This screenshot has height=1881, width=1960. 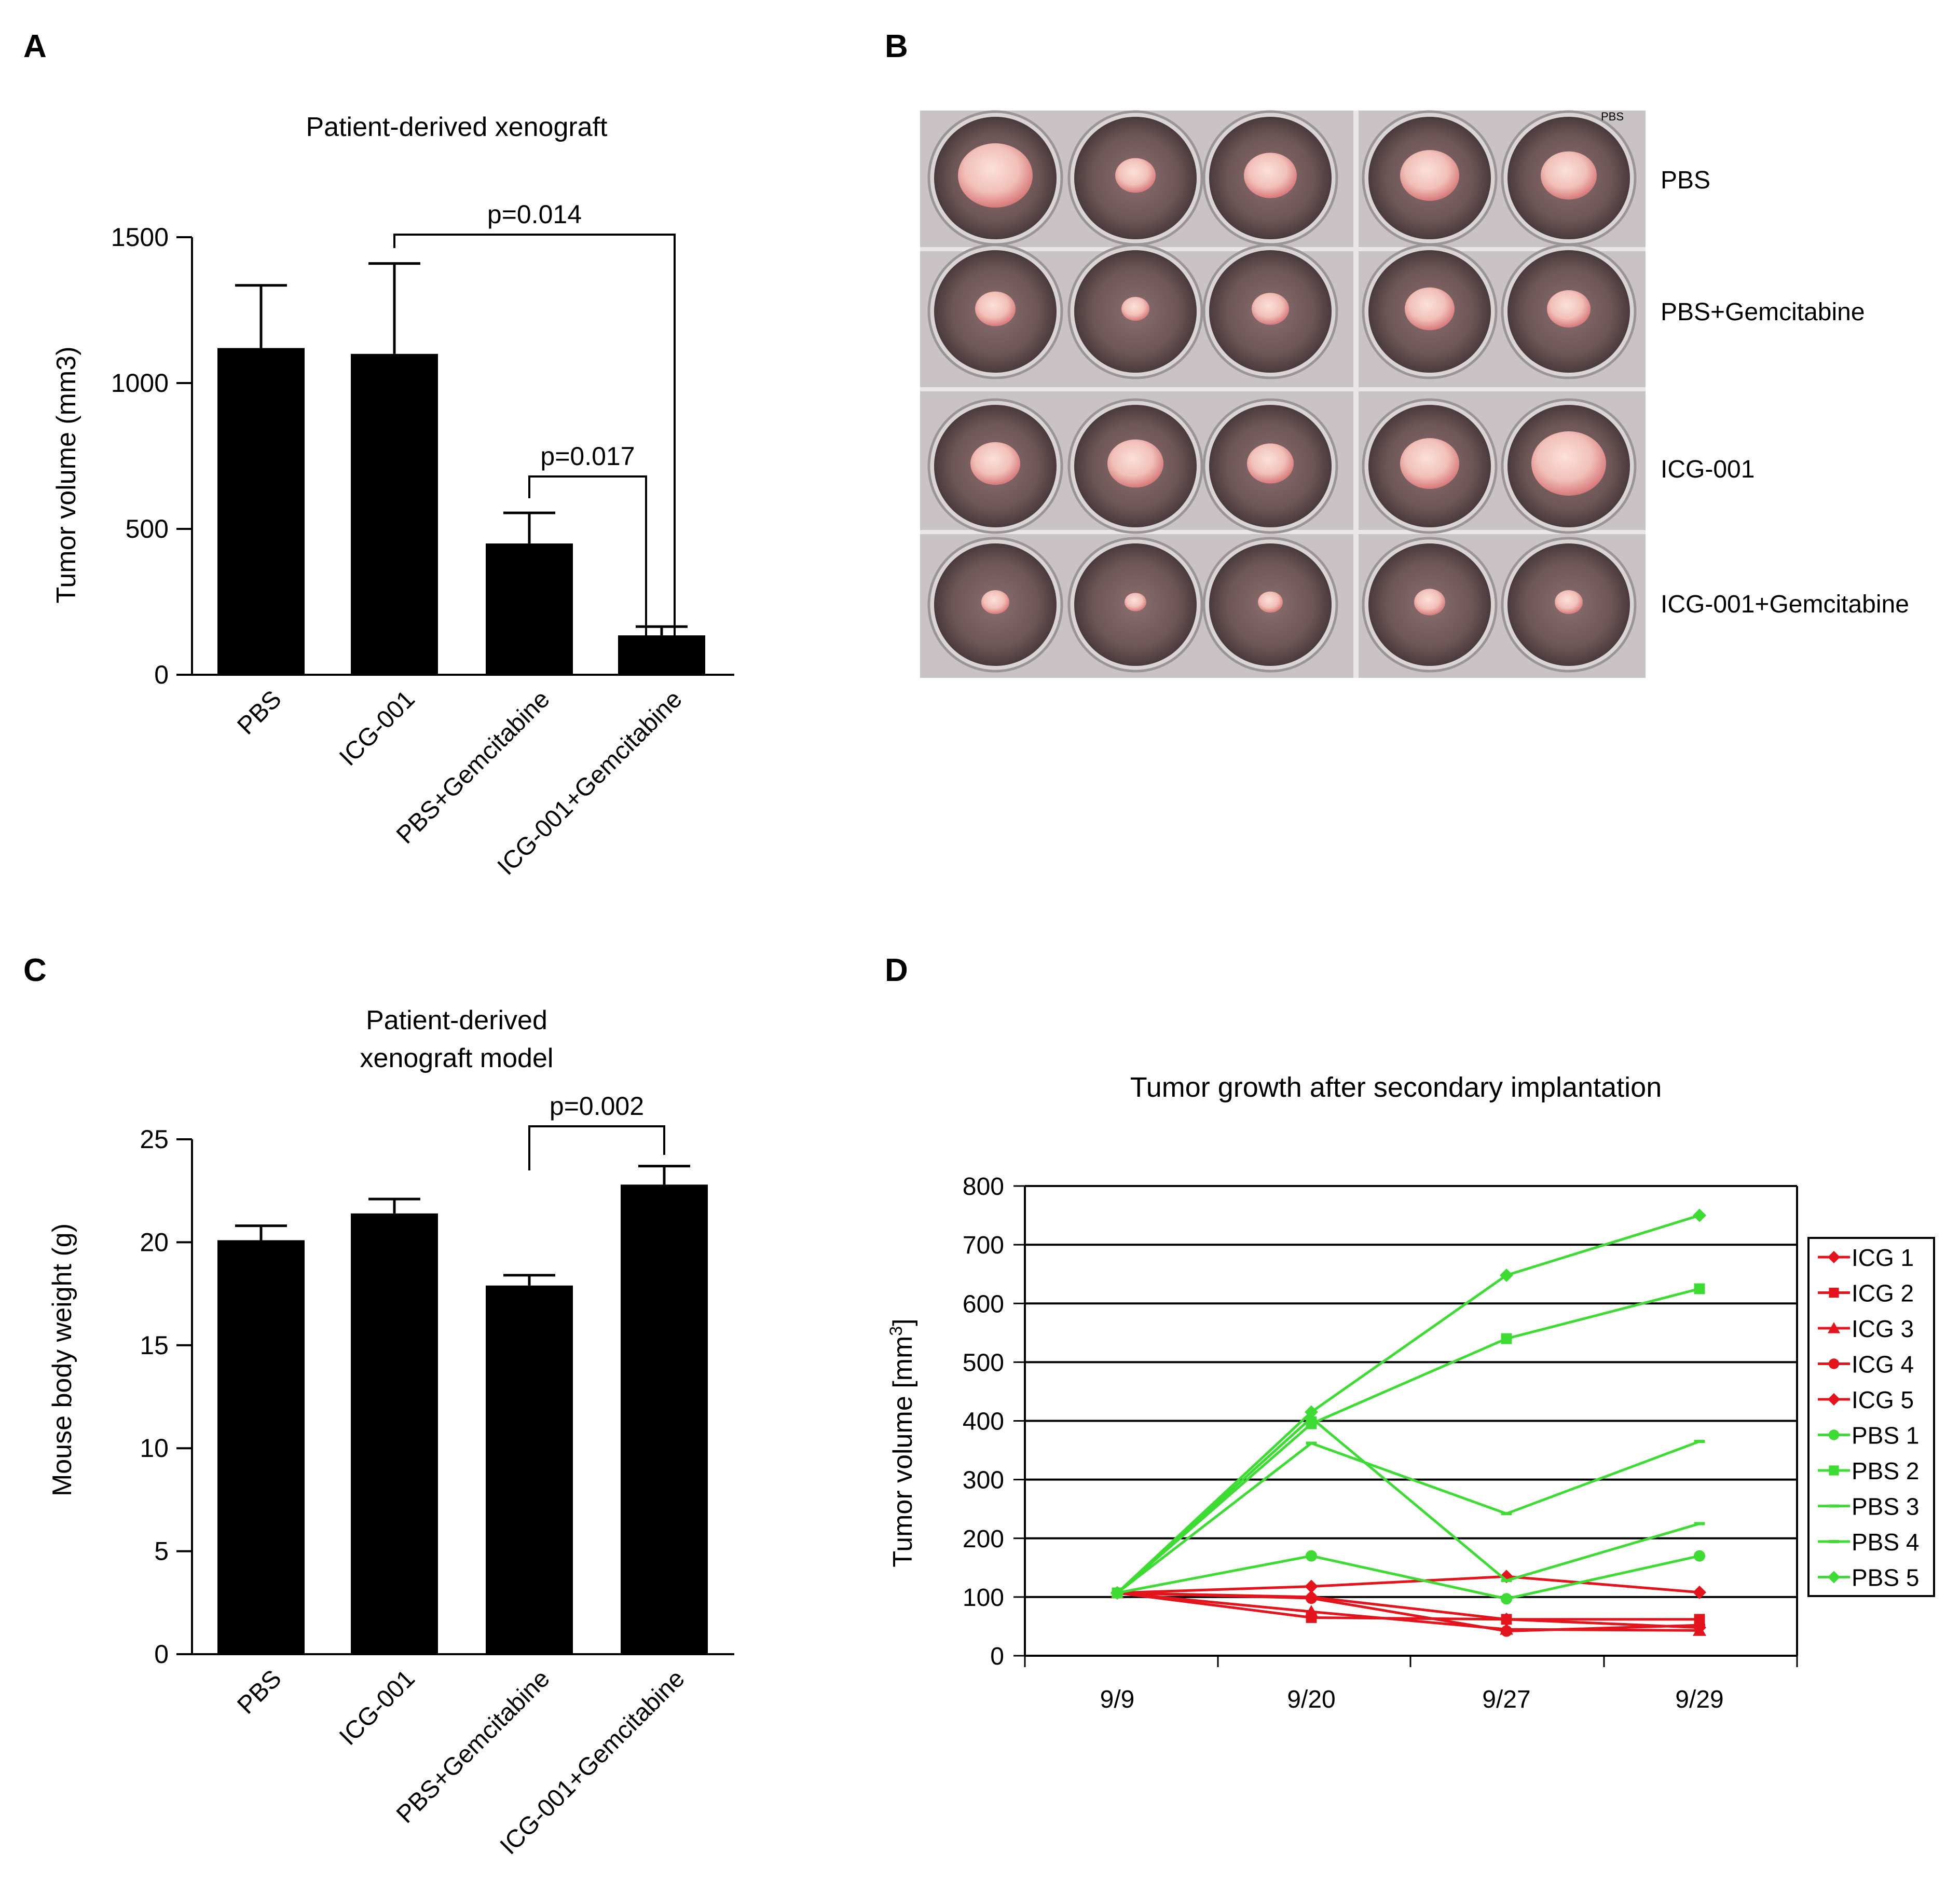 I want to click on y-axis-label: Mouse body weight (g), so click(x=62, y=1359).